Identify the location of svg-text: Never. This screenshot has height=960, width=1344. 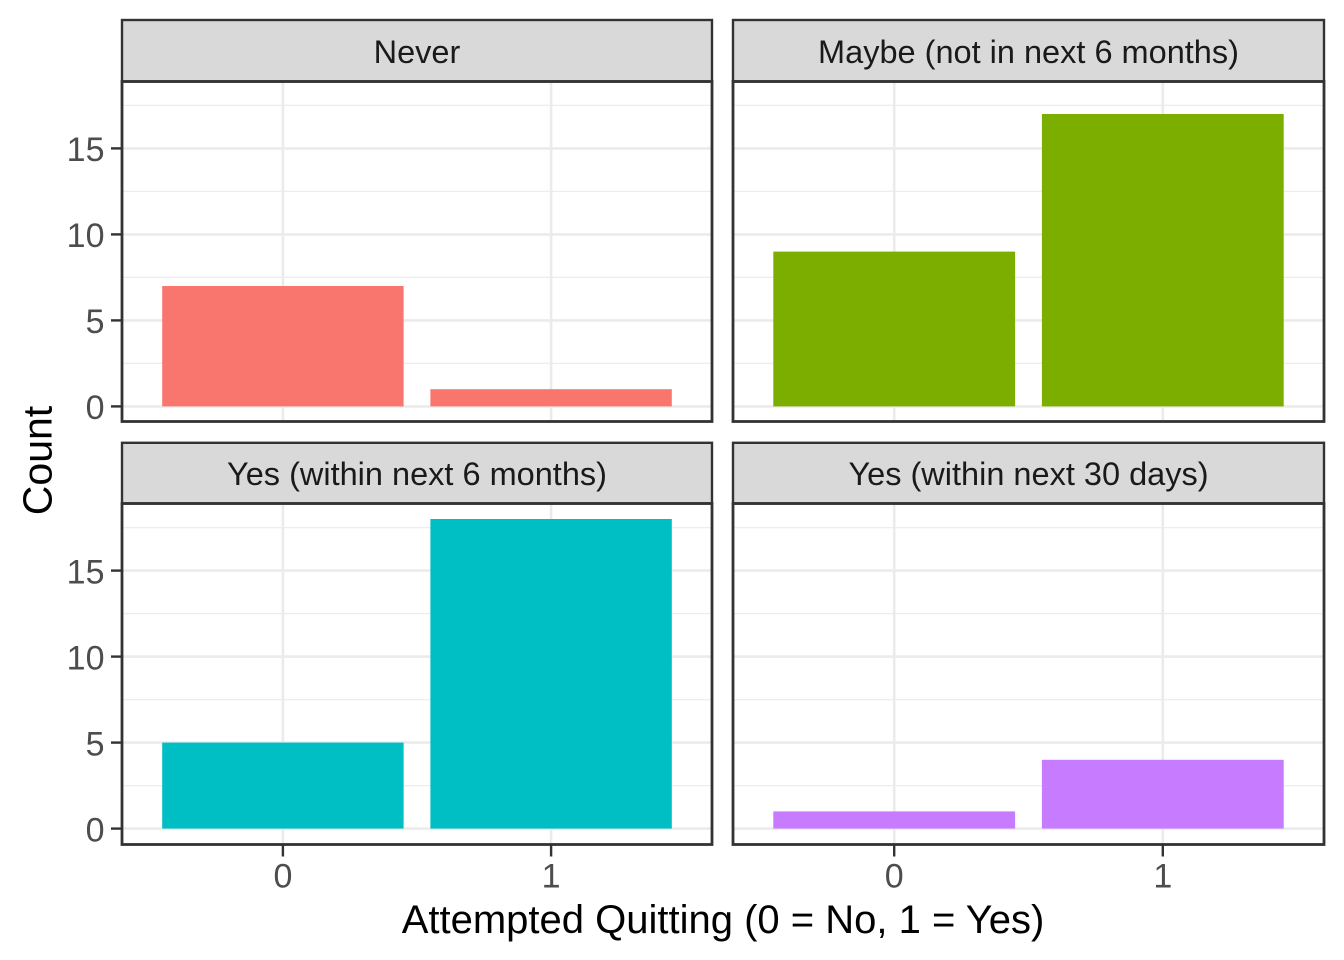
(417, 52).